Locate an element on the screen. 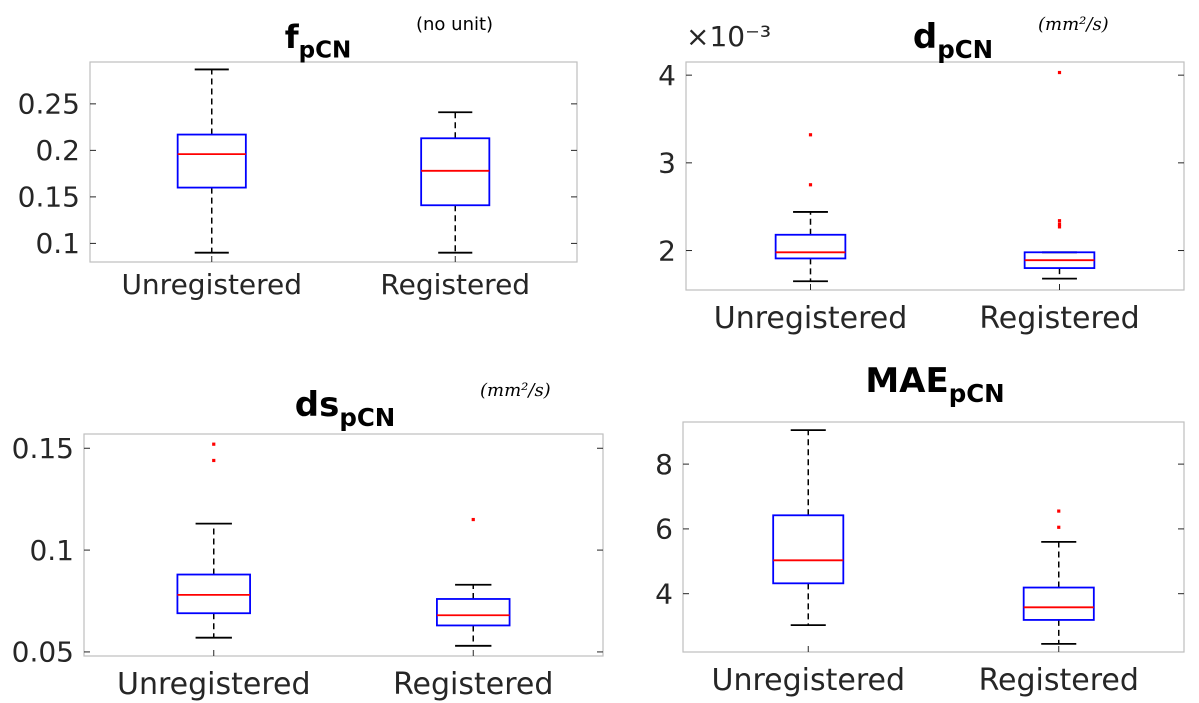 The width and height of the screenshot is (1199, 703). axis-exponent-label: ×10⁻³ is located at coordinates (728, 36).